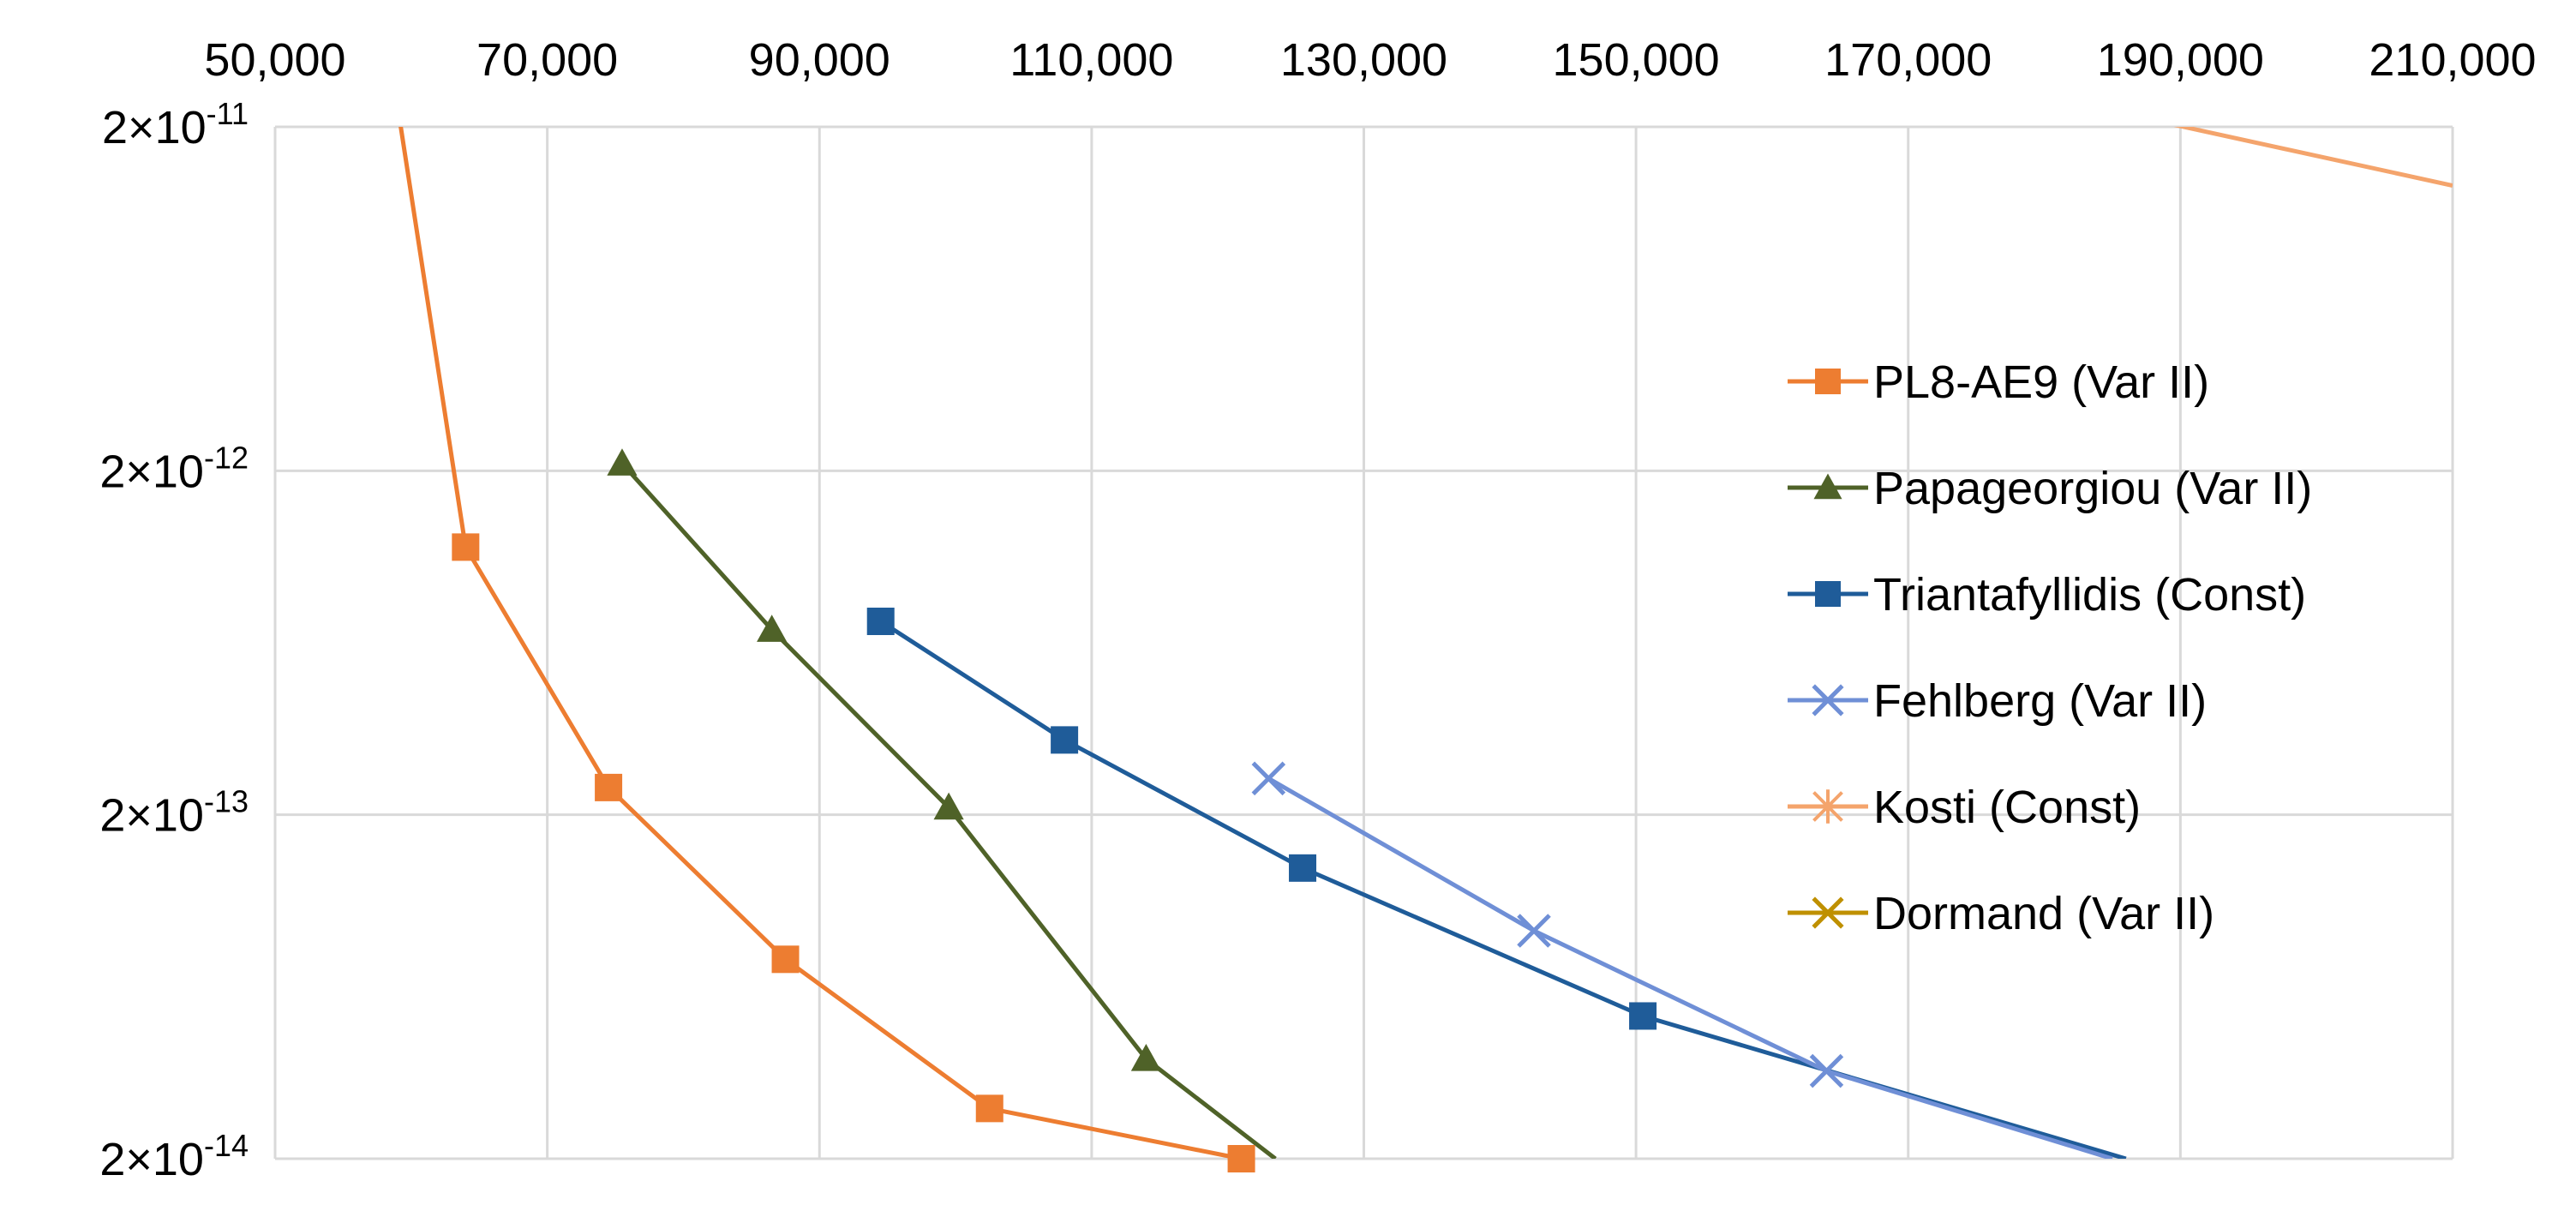  What do you see at coordinates (274, 60) in the screenshot?
I see `x-tick-label: 50,000` at bounding box center [274, 60].